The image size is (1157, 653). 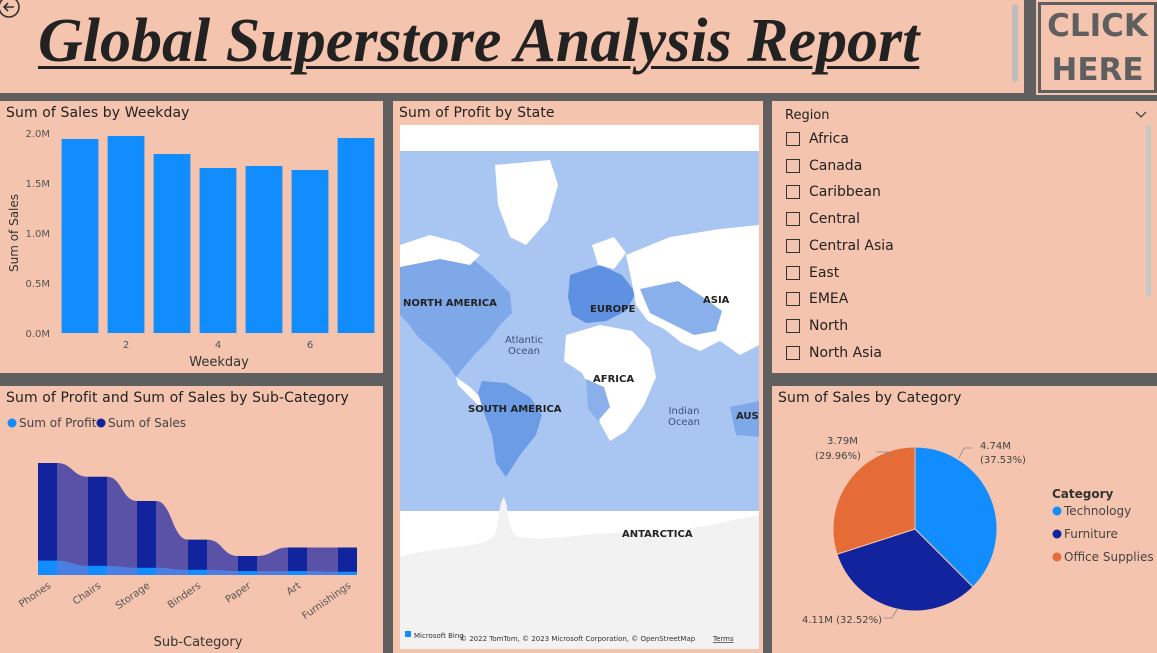 I want to click on map-label-atlantic: Atlantic, so click(x=524, y=340).